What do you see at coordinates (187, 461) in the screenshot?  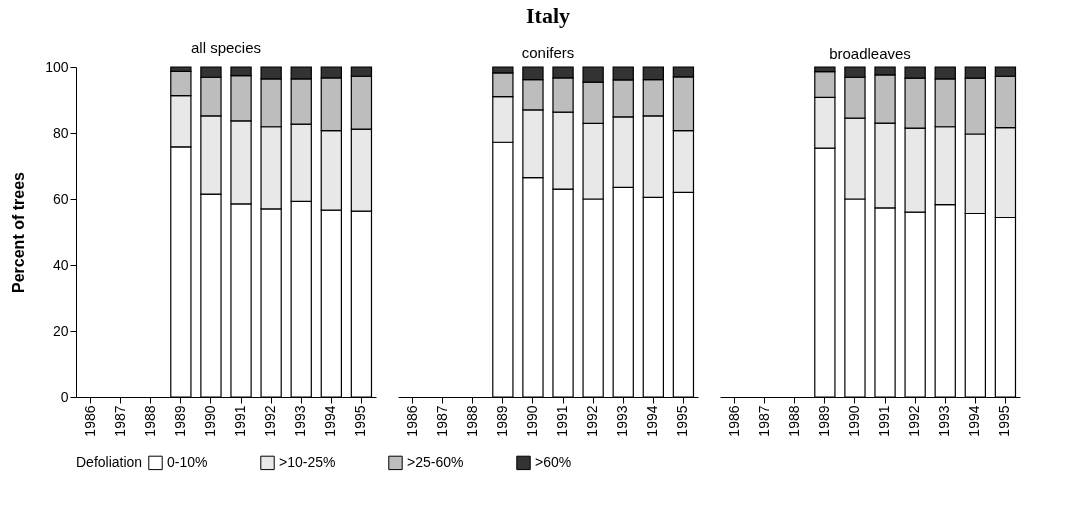 I see `legend-label: 0-10%` at bounding box center [187, 461].